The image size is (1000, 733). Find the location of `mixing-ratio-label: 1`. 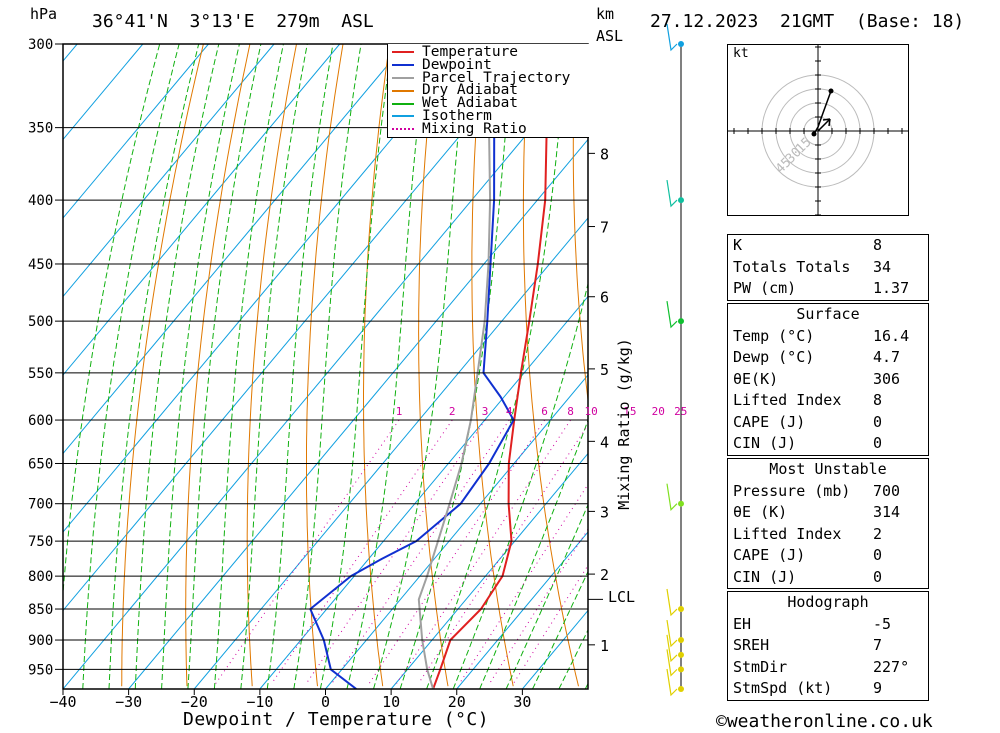

mixing-ratio-label: 1 is located at coordinates (399, 411).